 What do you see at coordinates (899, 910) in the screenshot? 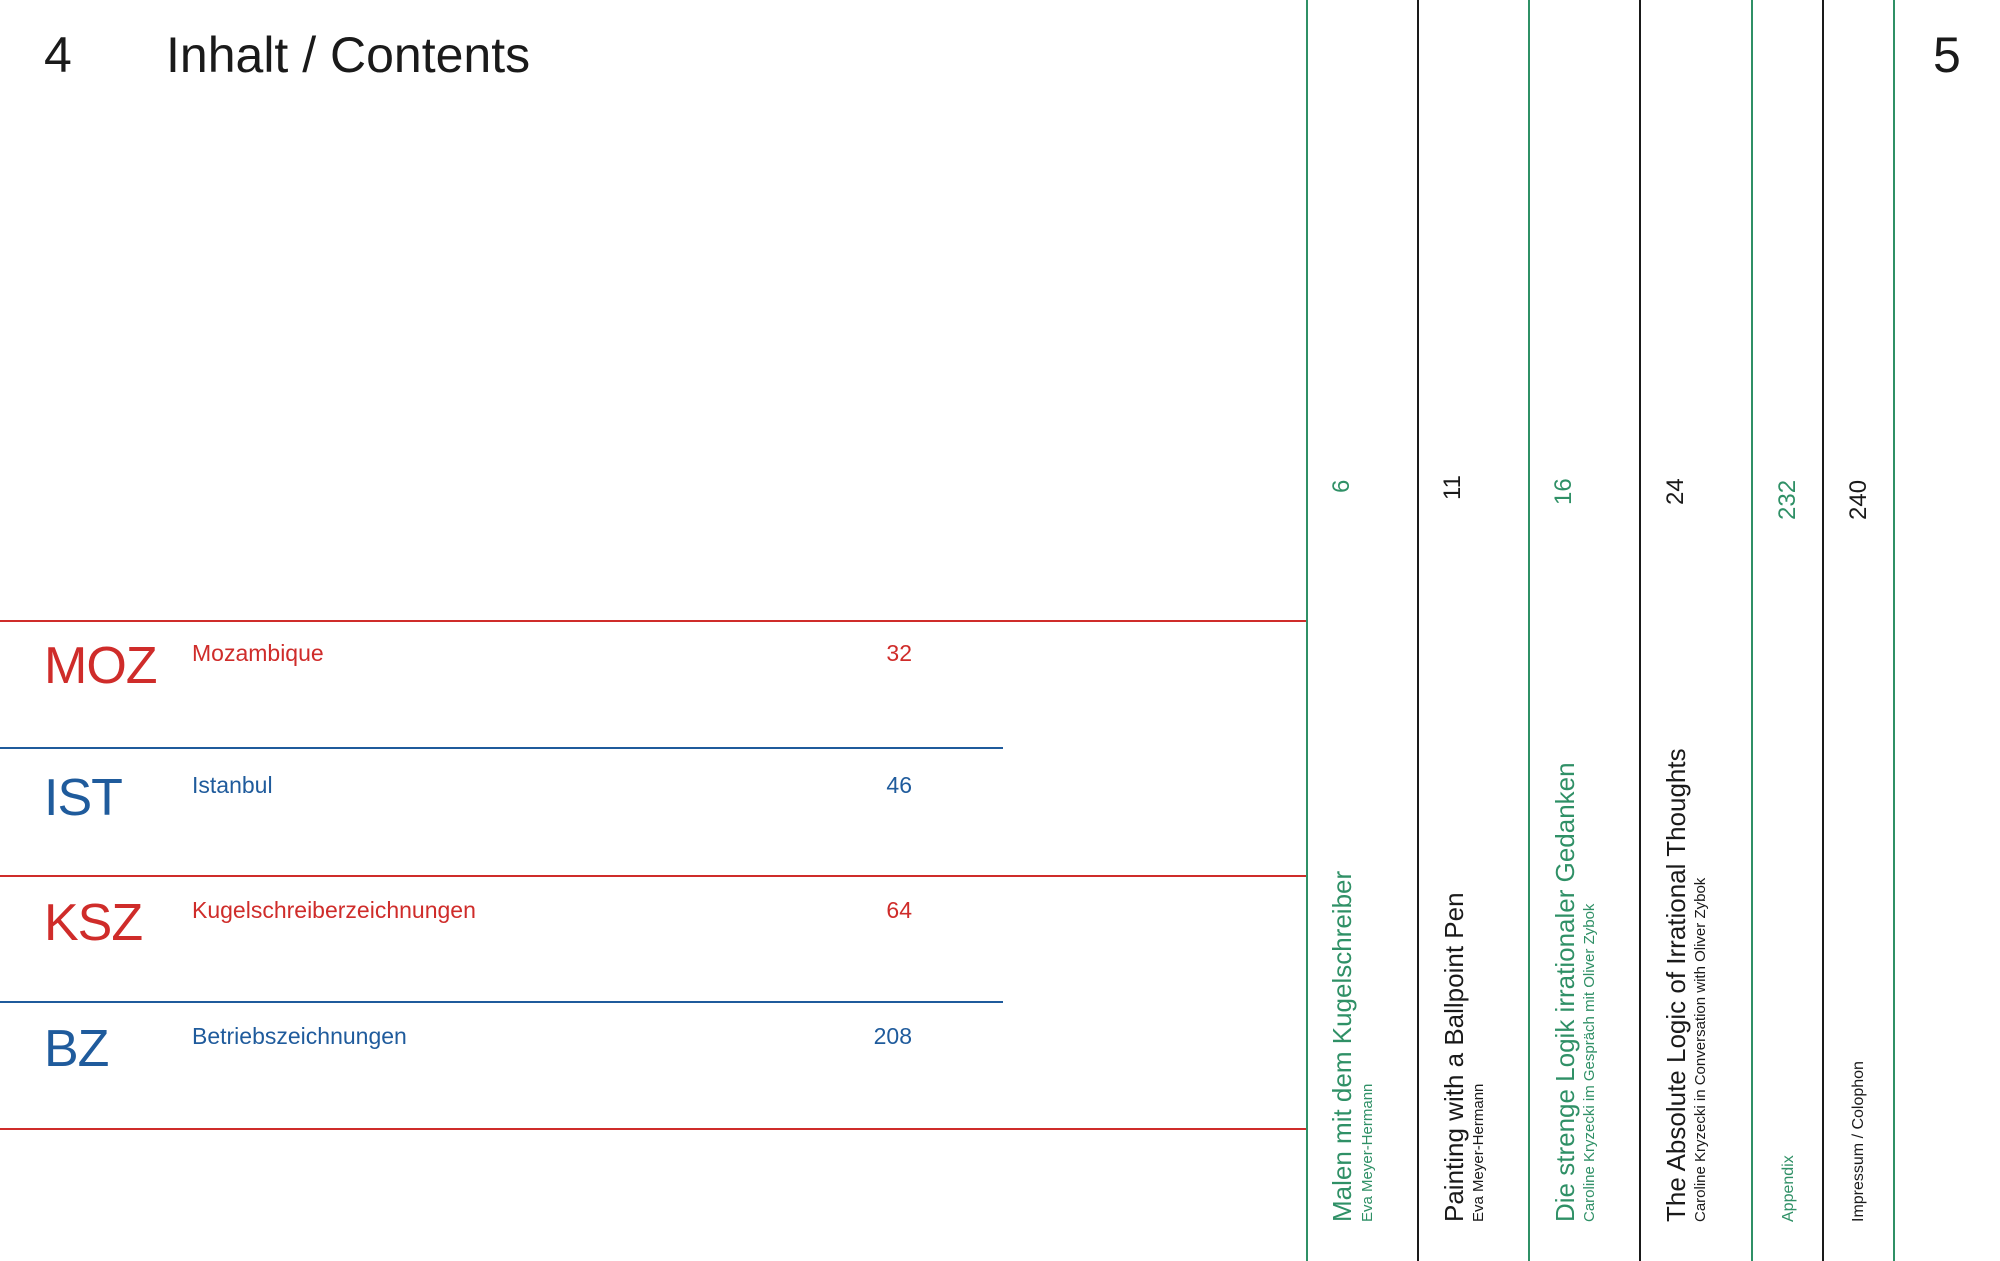
I see `section-page-number: 64` at bounding box center [899, 910].